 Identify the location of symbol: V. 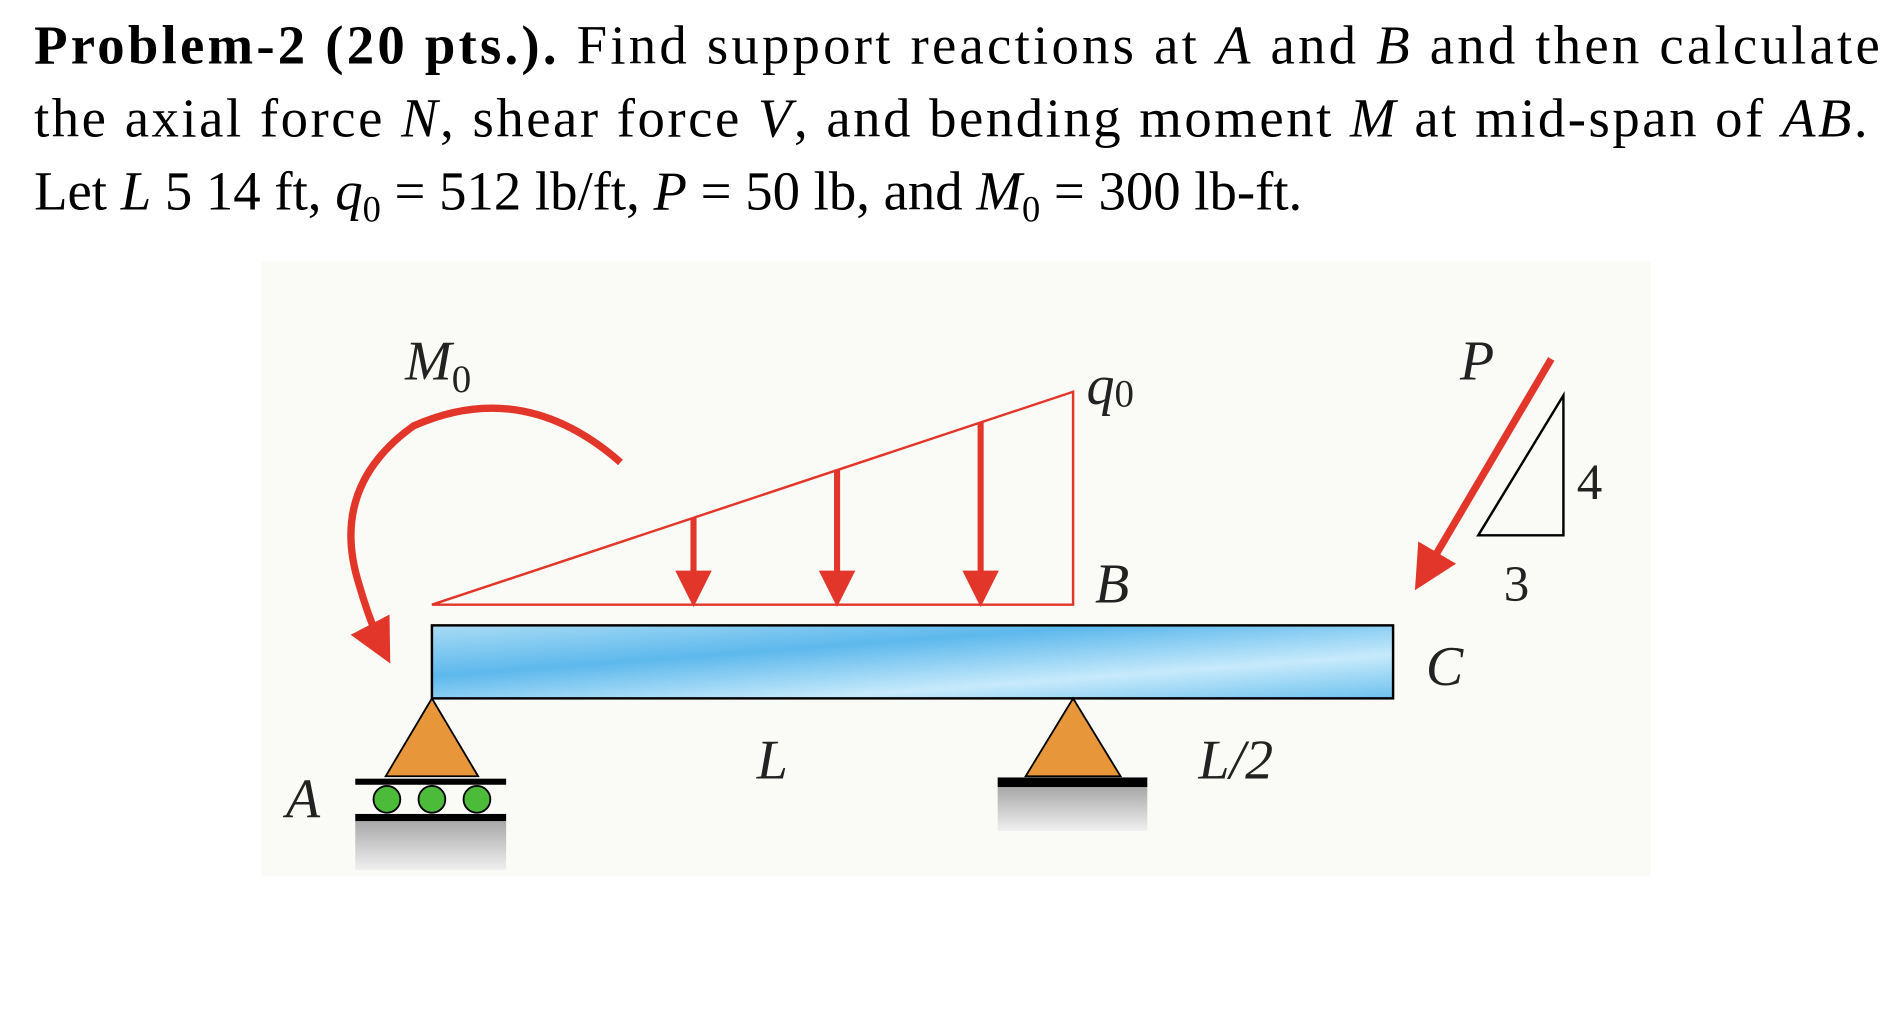
(777, 117).